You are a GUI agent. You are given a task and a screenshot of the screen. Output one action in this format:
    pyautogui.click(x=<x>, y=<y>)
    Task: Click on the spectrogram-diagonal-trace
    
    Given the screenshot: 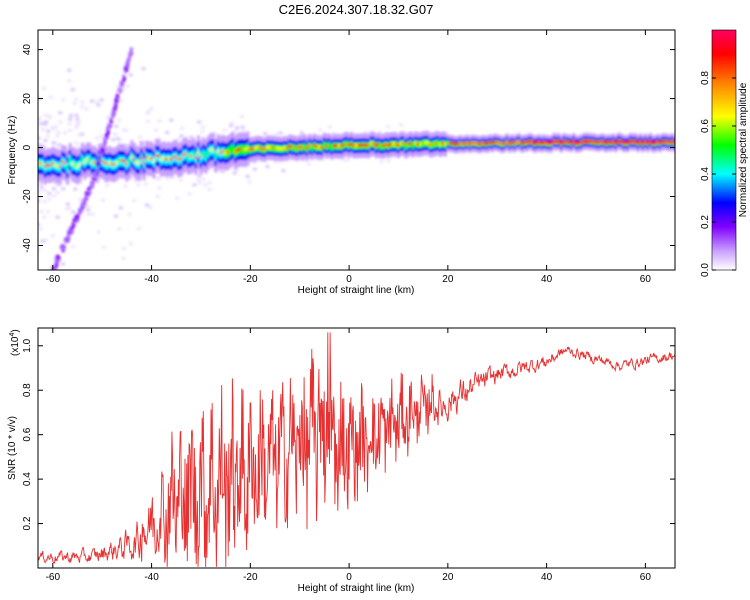 What is the action you would take?
    pyautogui.click(x=92, y=158)
    